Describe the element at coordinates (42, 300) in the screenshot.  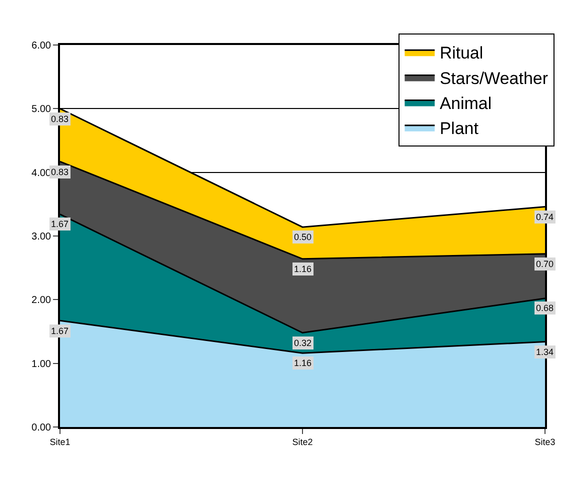
I see `y-tick-label: 2.00` at that location.